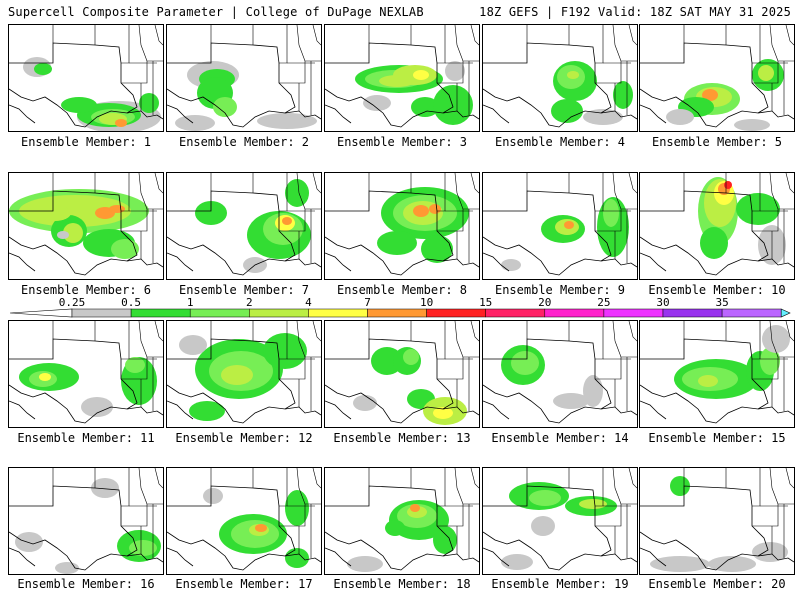 This screenshot has height=600, width=800. What do you see at coordinates (663, 302) in the screenshot?
I see `colorbar-tick-label: 30` at bounding box center [663, 302].